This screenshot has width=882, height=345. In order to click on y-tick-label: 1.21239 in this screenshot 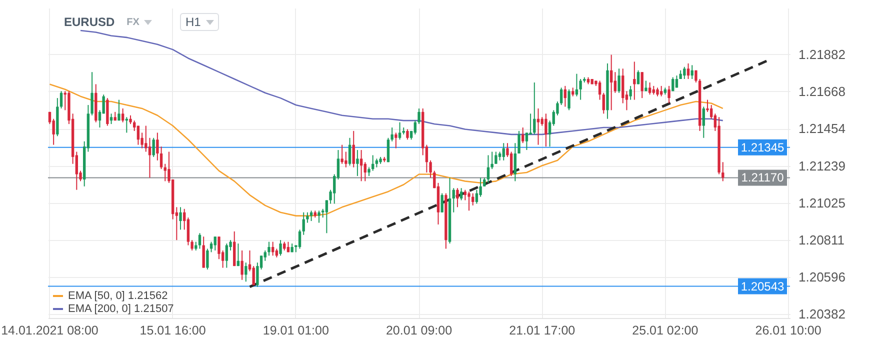, I will do `click(822, 166)`.